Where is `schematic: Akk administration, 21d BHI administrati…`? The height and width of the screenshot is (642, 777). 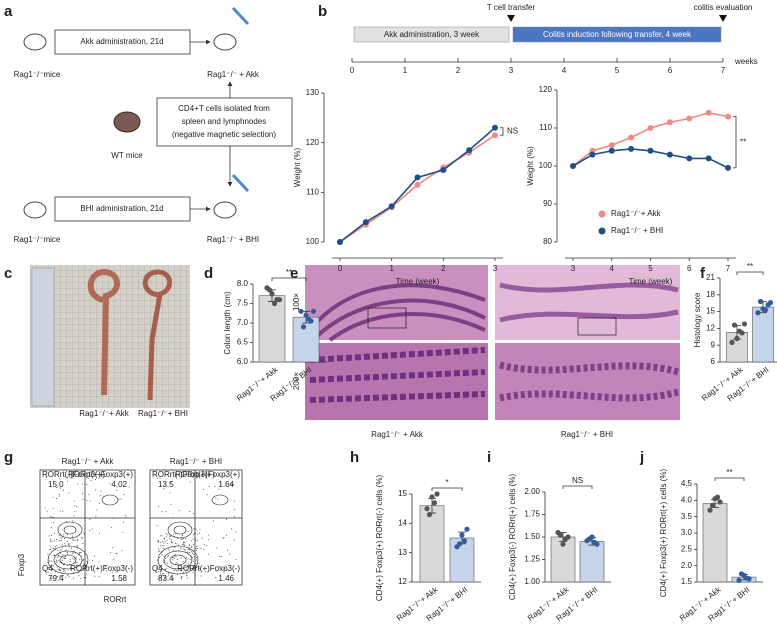 schematic: Akk administration, 21d BHI administrati… is located at coordinates (153, 125).